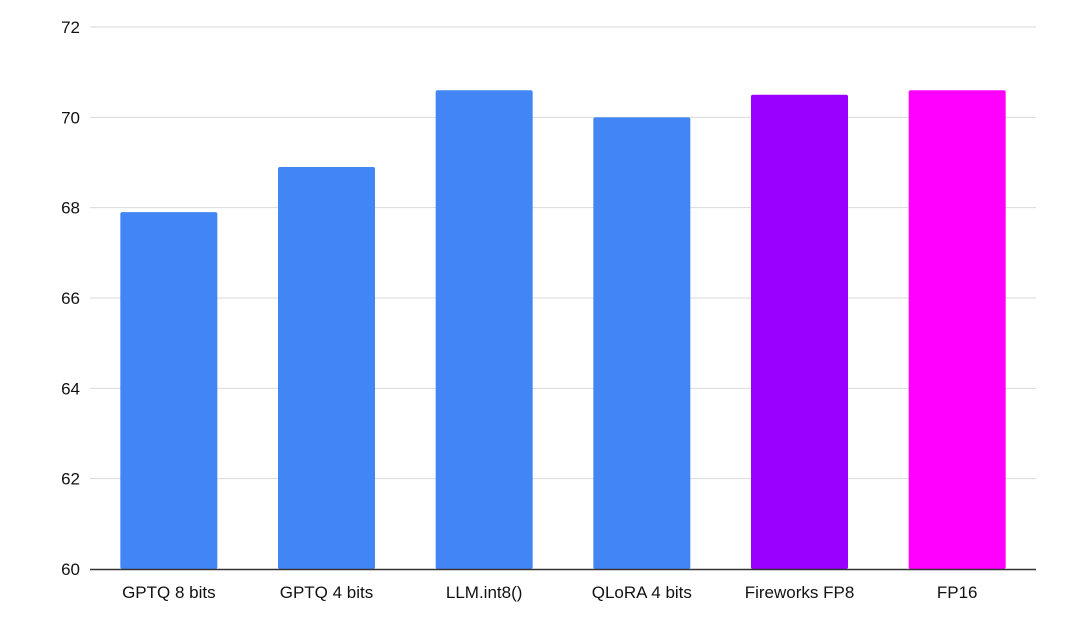  I want to click on x-tick-label: GPTQ 4 bits, so click(327, 592).